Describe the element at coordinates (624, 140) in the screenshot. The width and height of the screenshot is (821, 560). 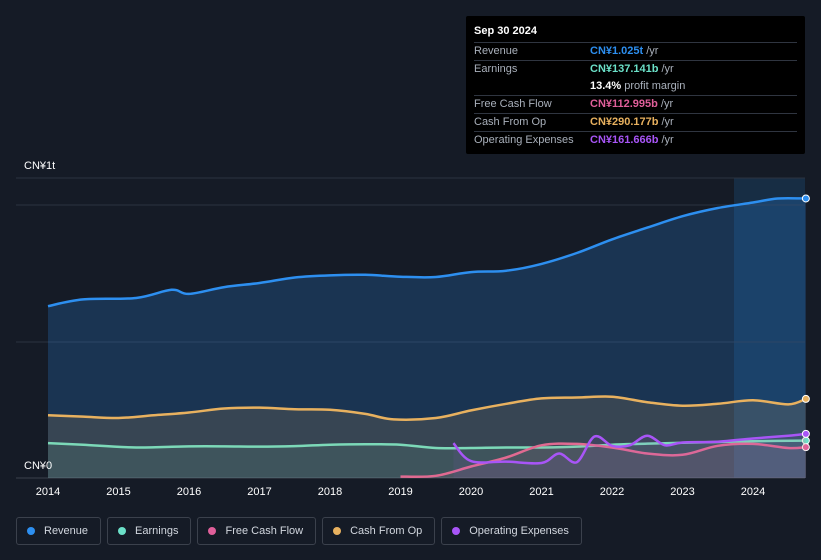
I see `tooltip-value: CN¥161.666b` at that location.